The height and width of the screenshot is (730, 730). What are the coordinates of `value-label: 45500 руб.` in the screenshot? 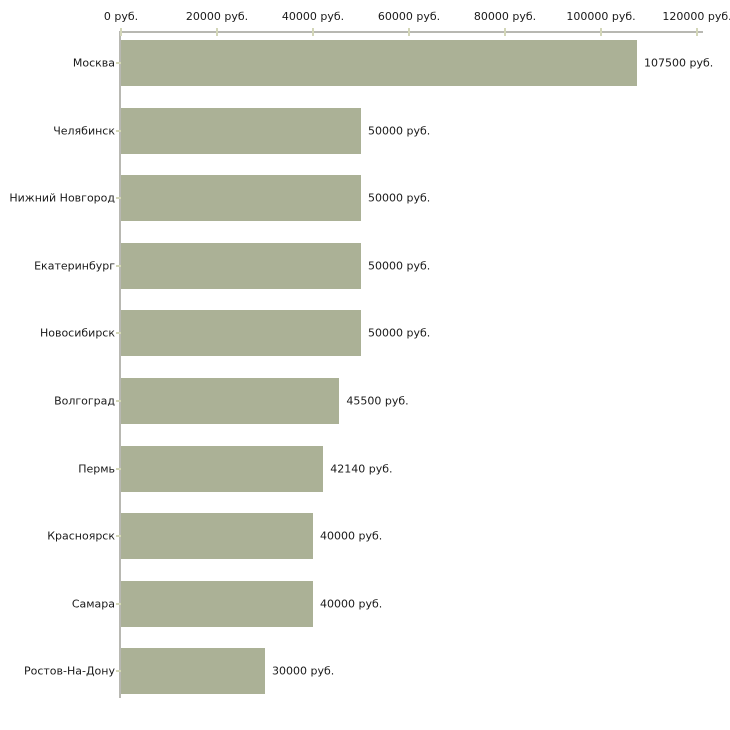 It's located at (377, 401).